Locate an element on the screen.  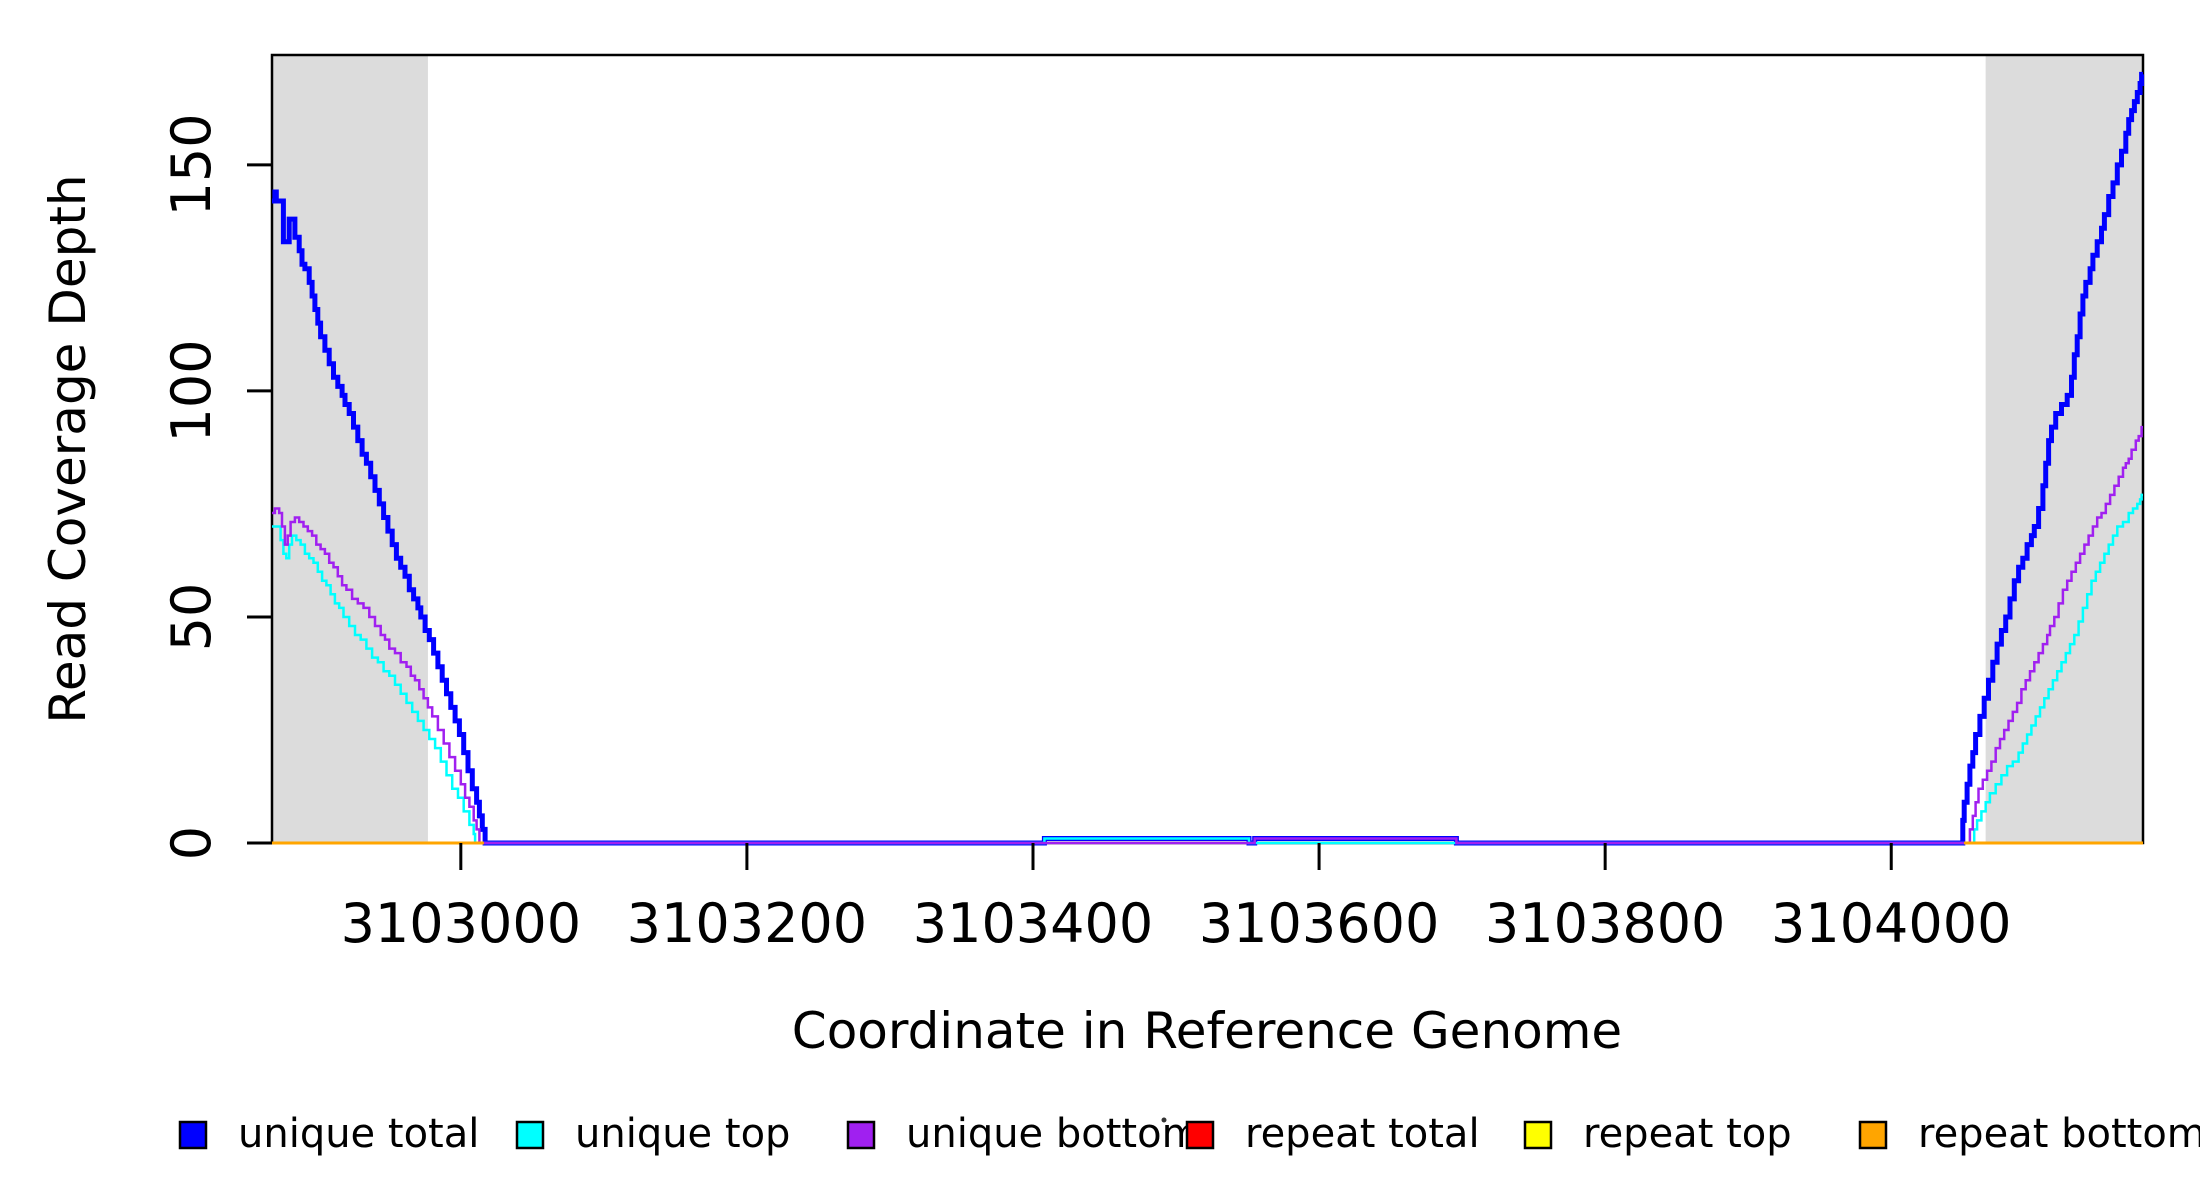
legend-item-repeat-bottom: repeat bottom is located at coordinates (2029, 1134).